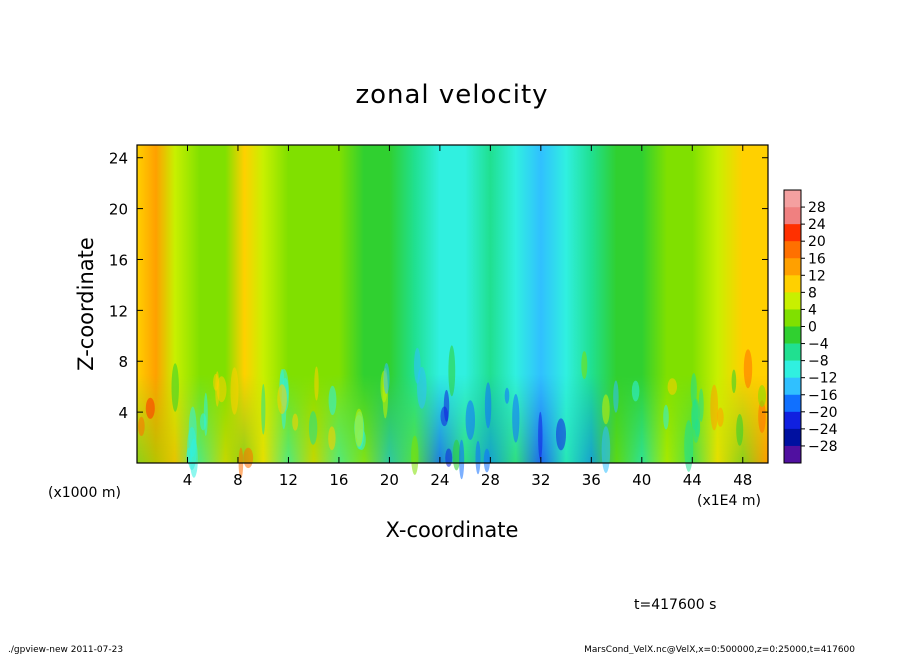  What do you see at coordinates (675, 605) in the screenshot?
I see `time-label: t=417600 s` at bounding box center [675, 605].